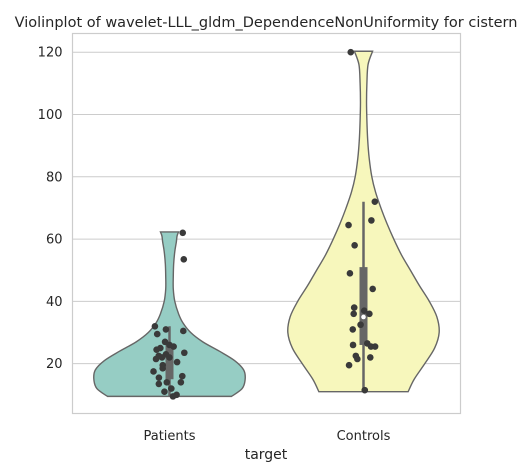  What do you see at coordinates (266, 455) in the screenshot?
I see `x-axis-label: target` at bounding box center [266, 455].